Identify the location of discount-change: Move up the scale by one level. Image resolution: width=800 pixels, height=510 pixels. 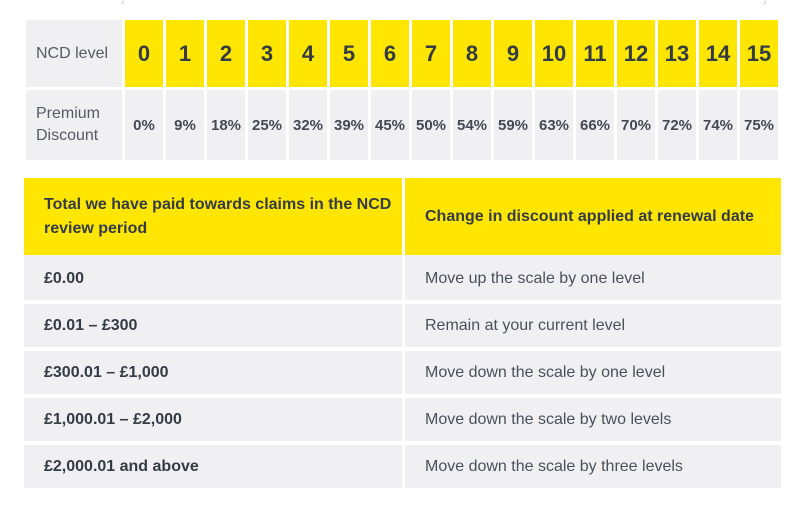
(593, 277).